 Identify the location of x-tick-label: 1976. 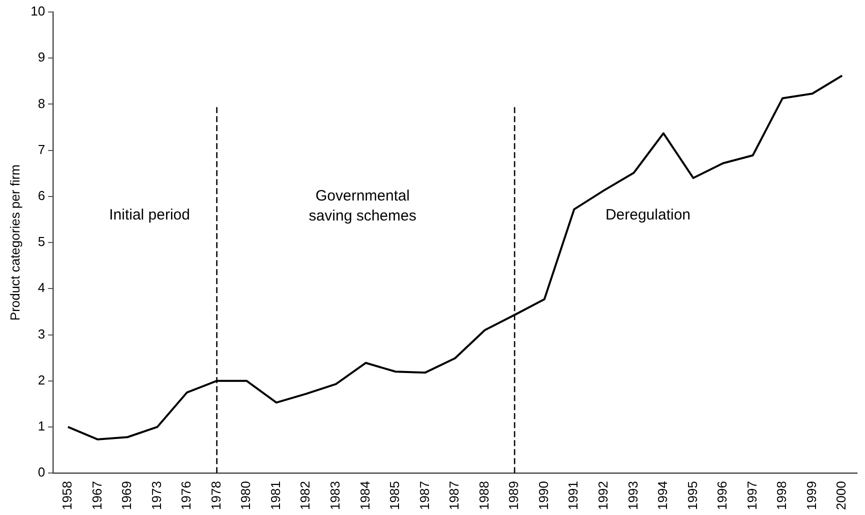
(186, 495).